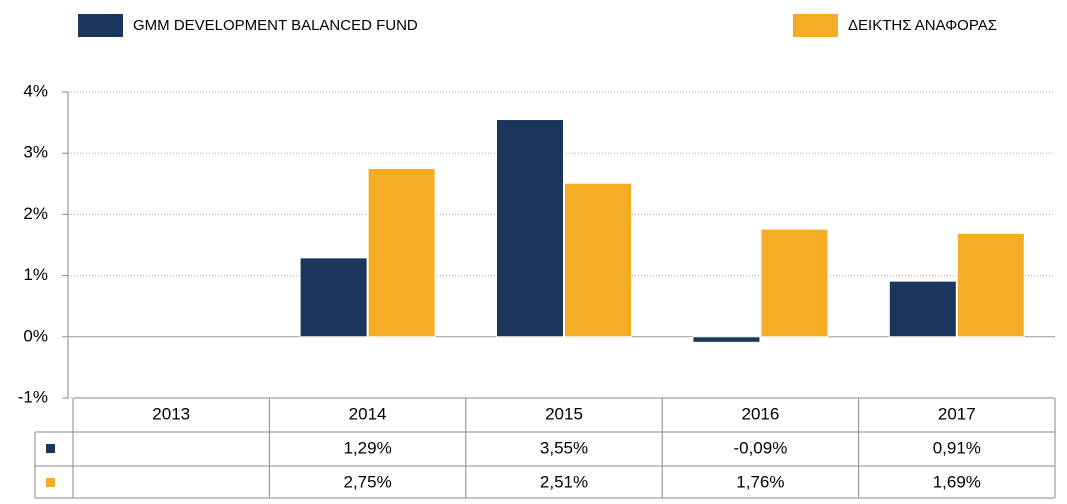 This screenshot has height=504, width=1067. What do you see at coordinates (957, 481) in the screenshot?
I see `table-value: 1,69%` at bounding box center [957, 481].